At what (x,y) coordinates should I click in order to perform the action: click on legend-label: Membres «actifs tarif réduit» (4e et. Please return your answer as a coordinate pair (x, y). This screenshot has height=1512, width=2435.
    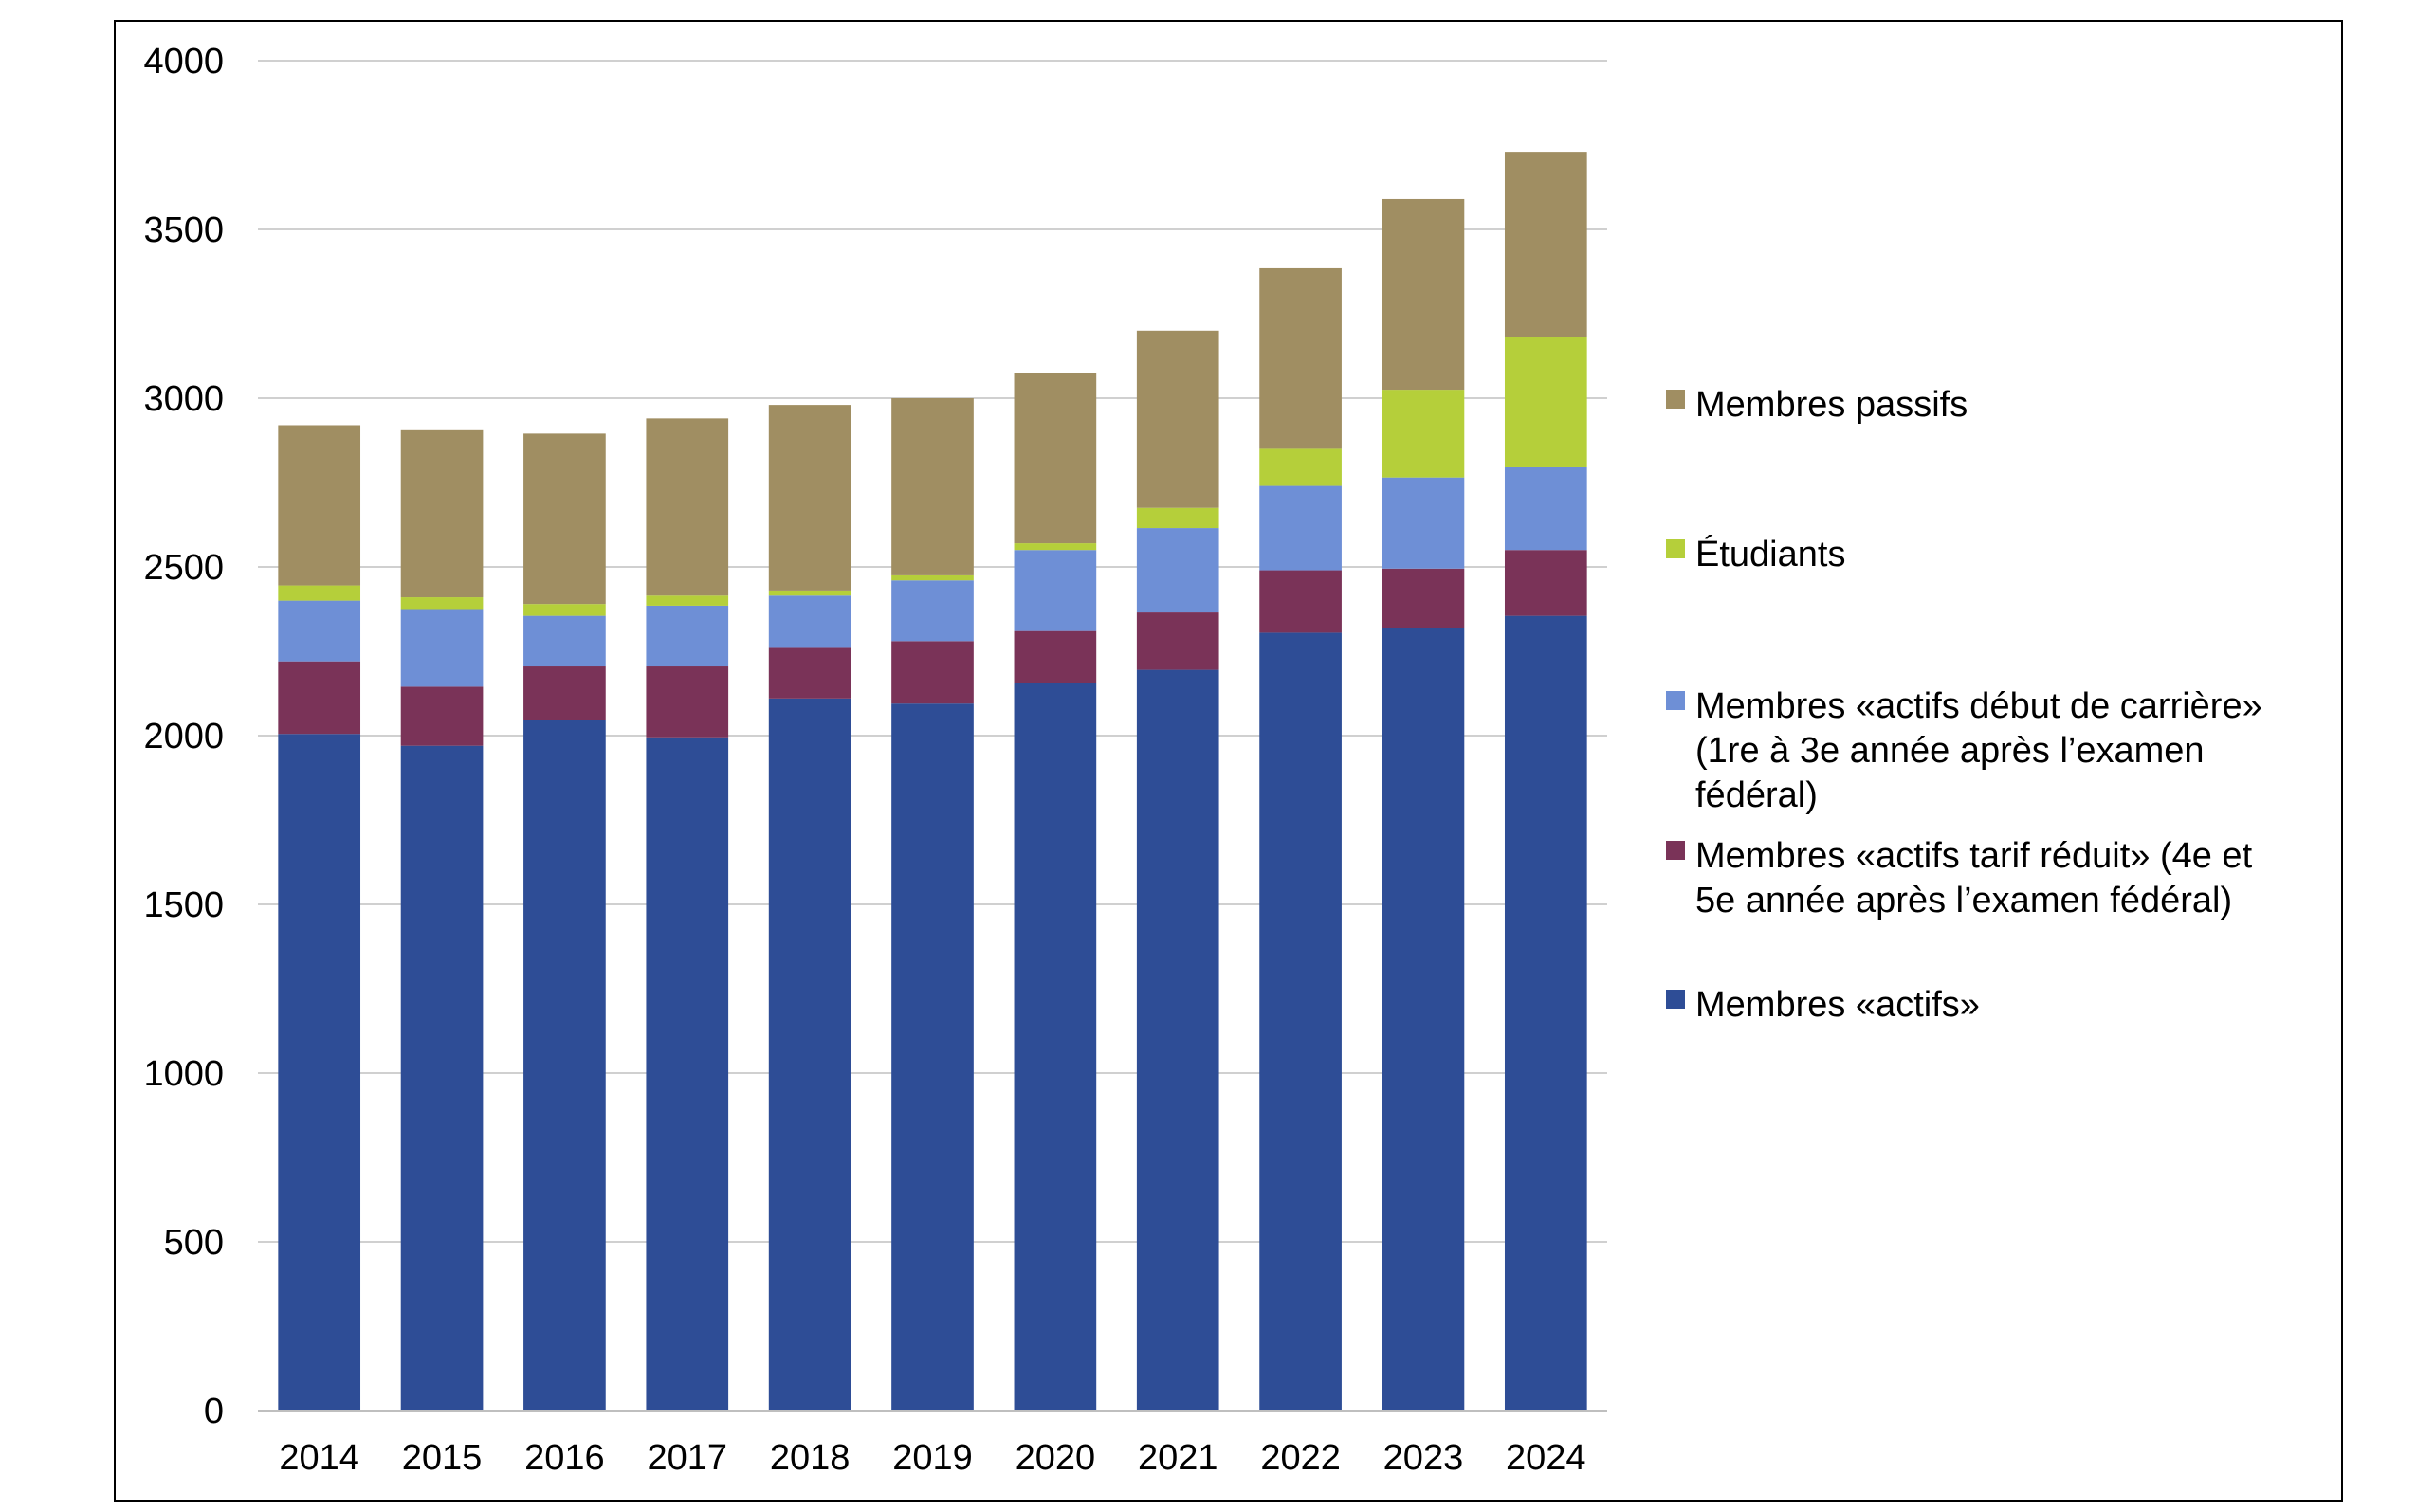
    Looking at the image, I should click on (1974, 856).